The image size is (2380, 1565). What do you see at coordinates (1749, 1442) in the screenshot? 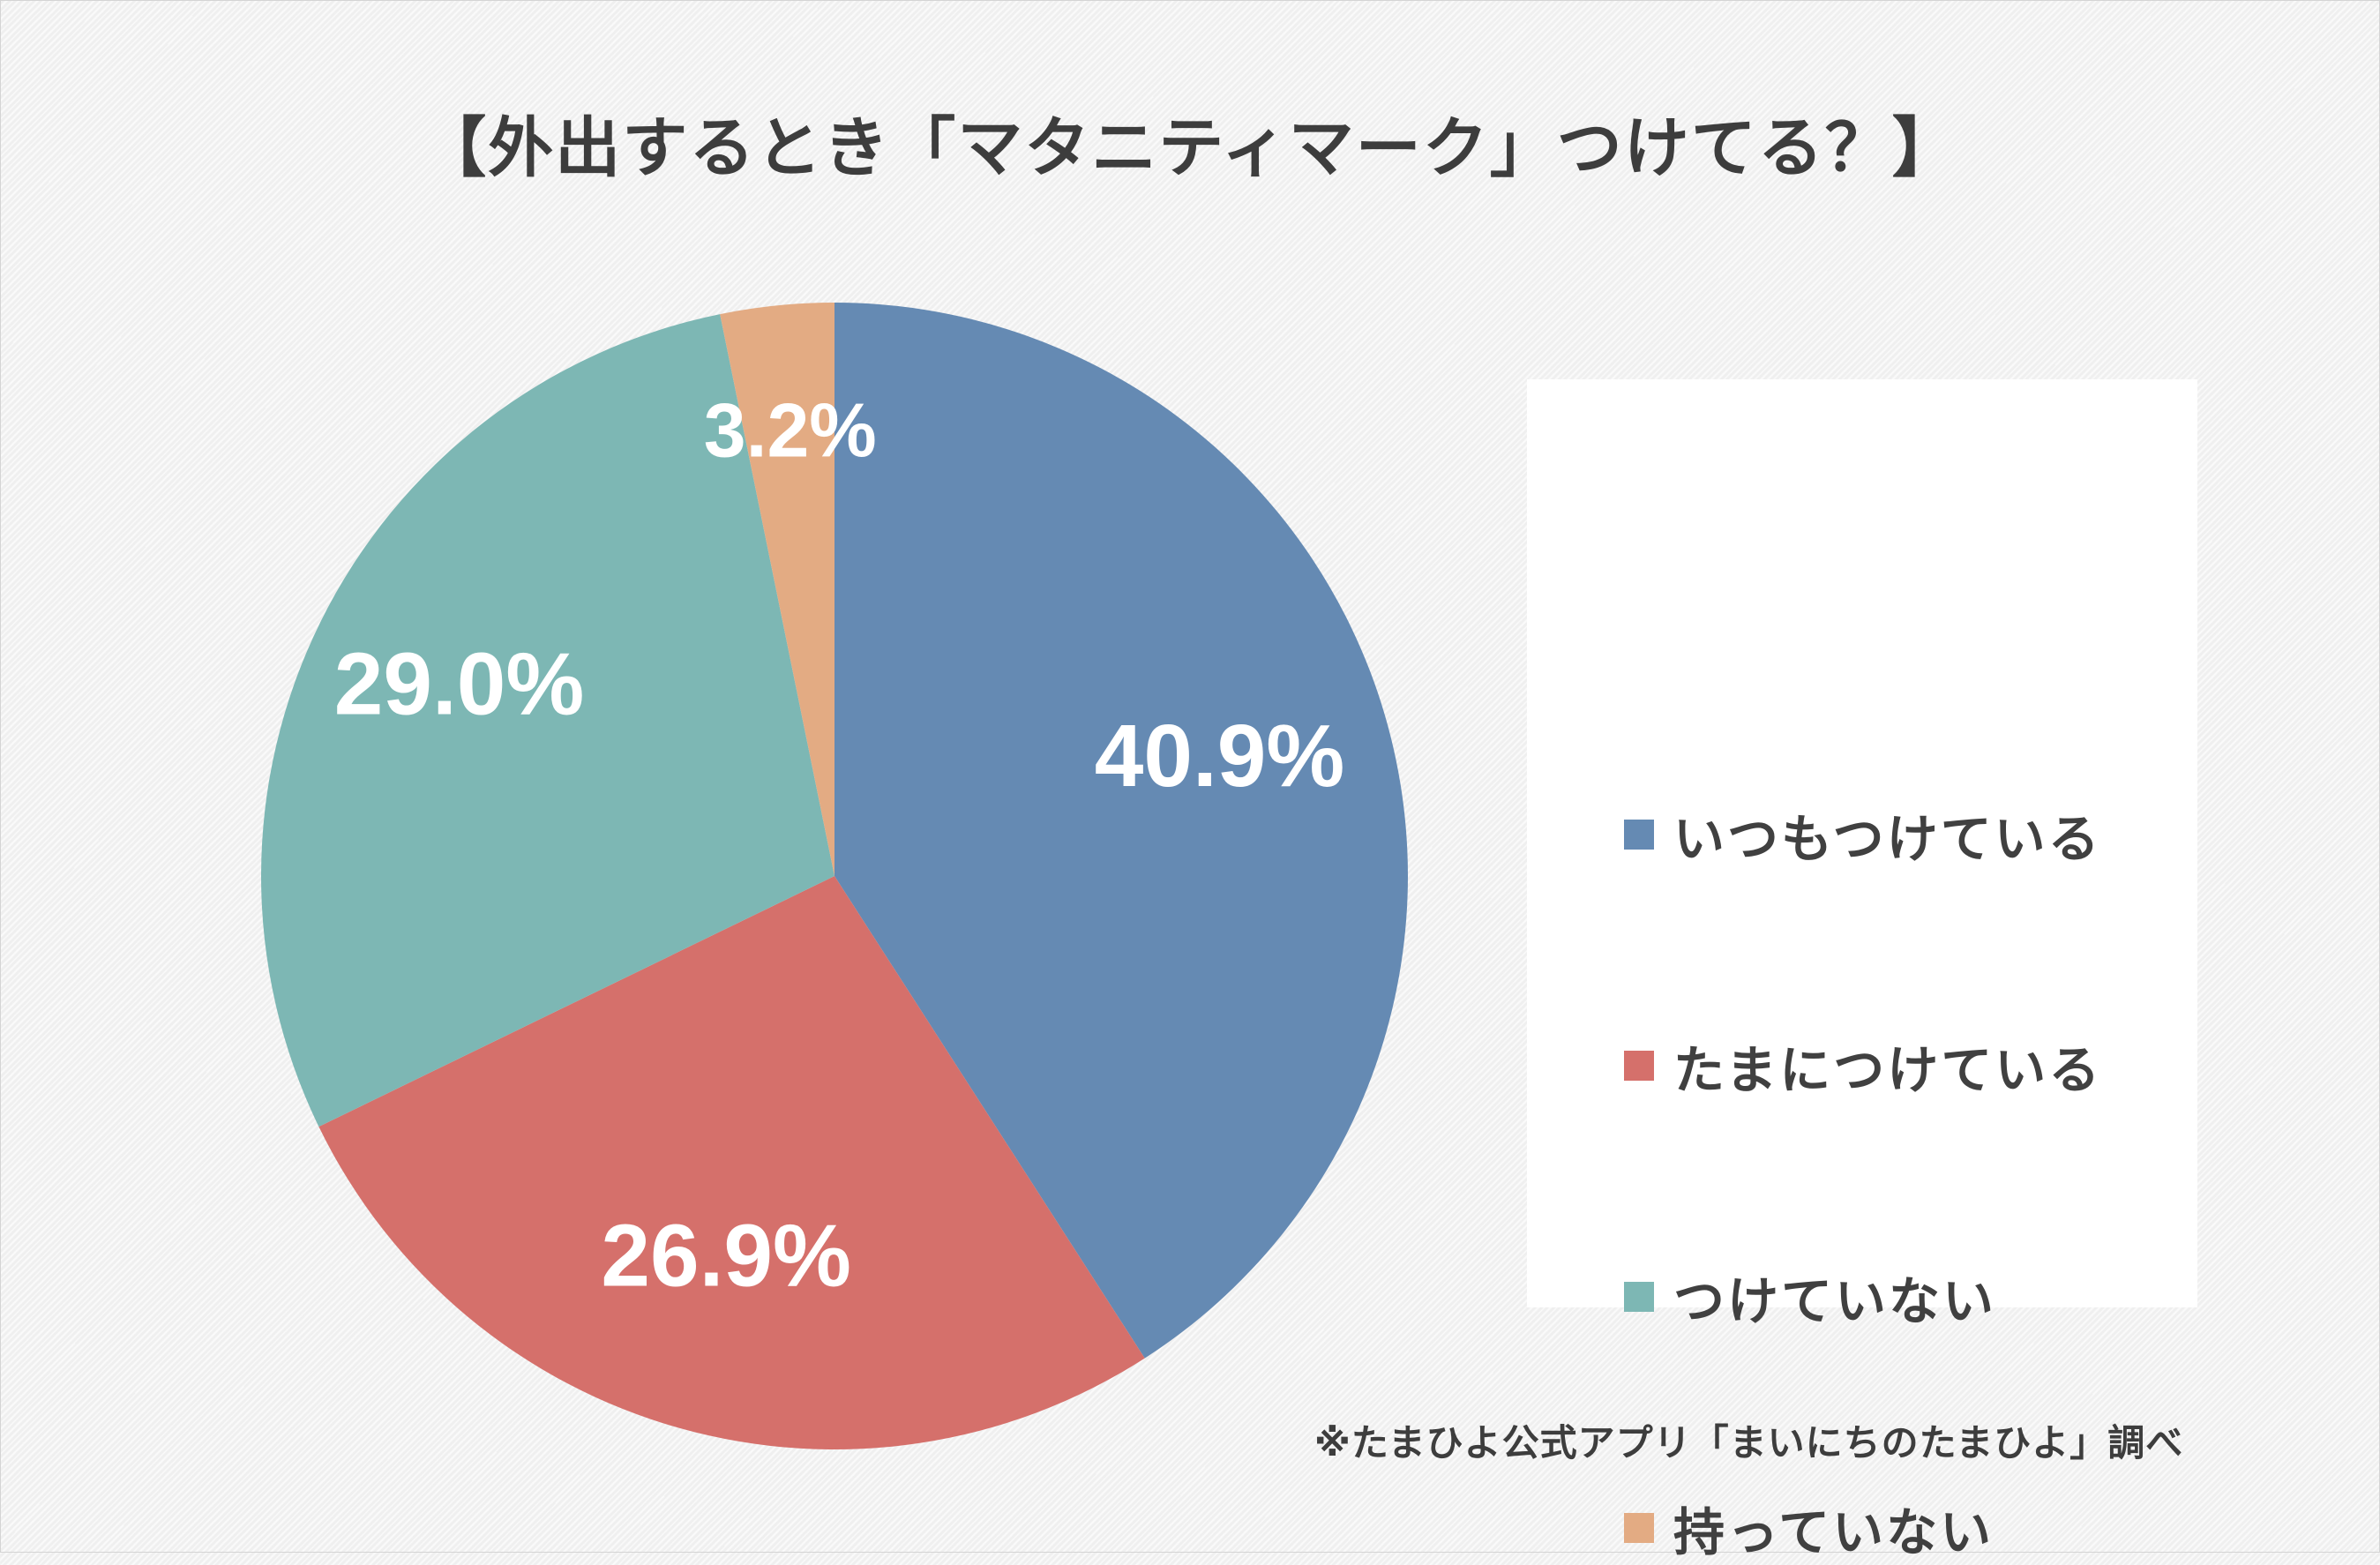
I see `source-note: ※たまひよ公式アプリ「まいにちのたまひよ」調べ` at bounding box center [1749, 1442].